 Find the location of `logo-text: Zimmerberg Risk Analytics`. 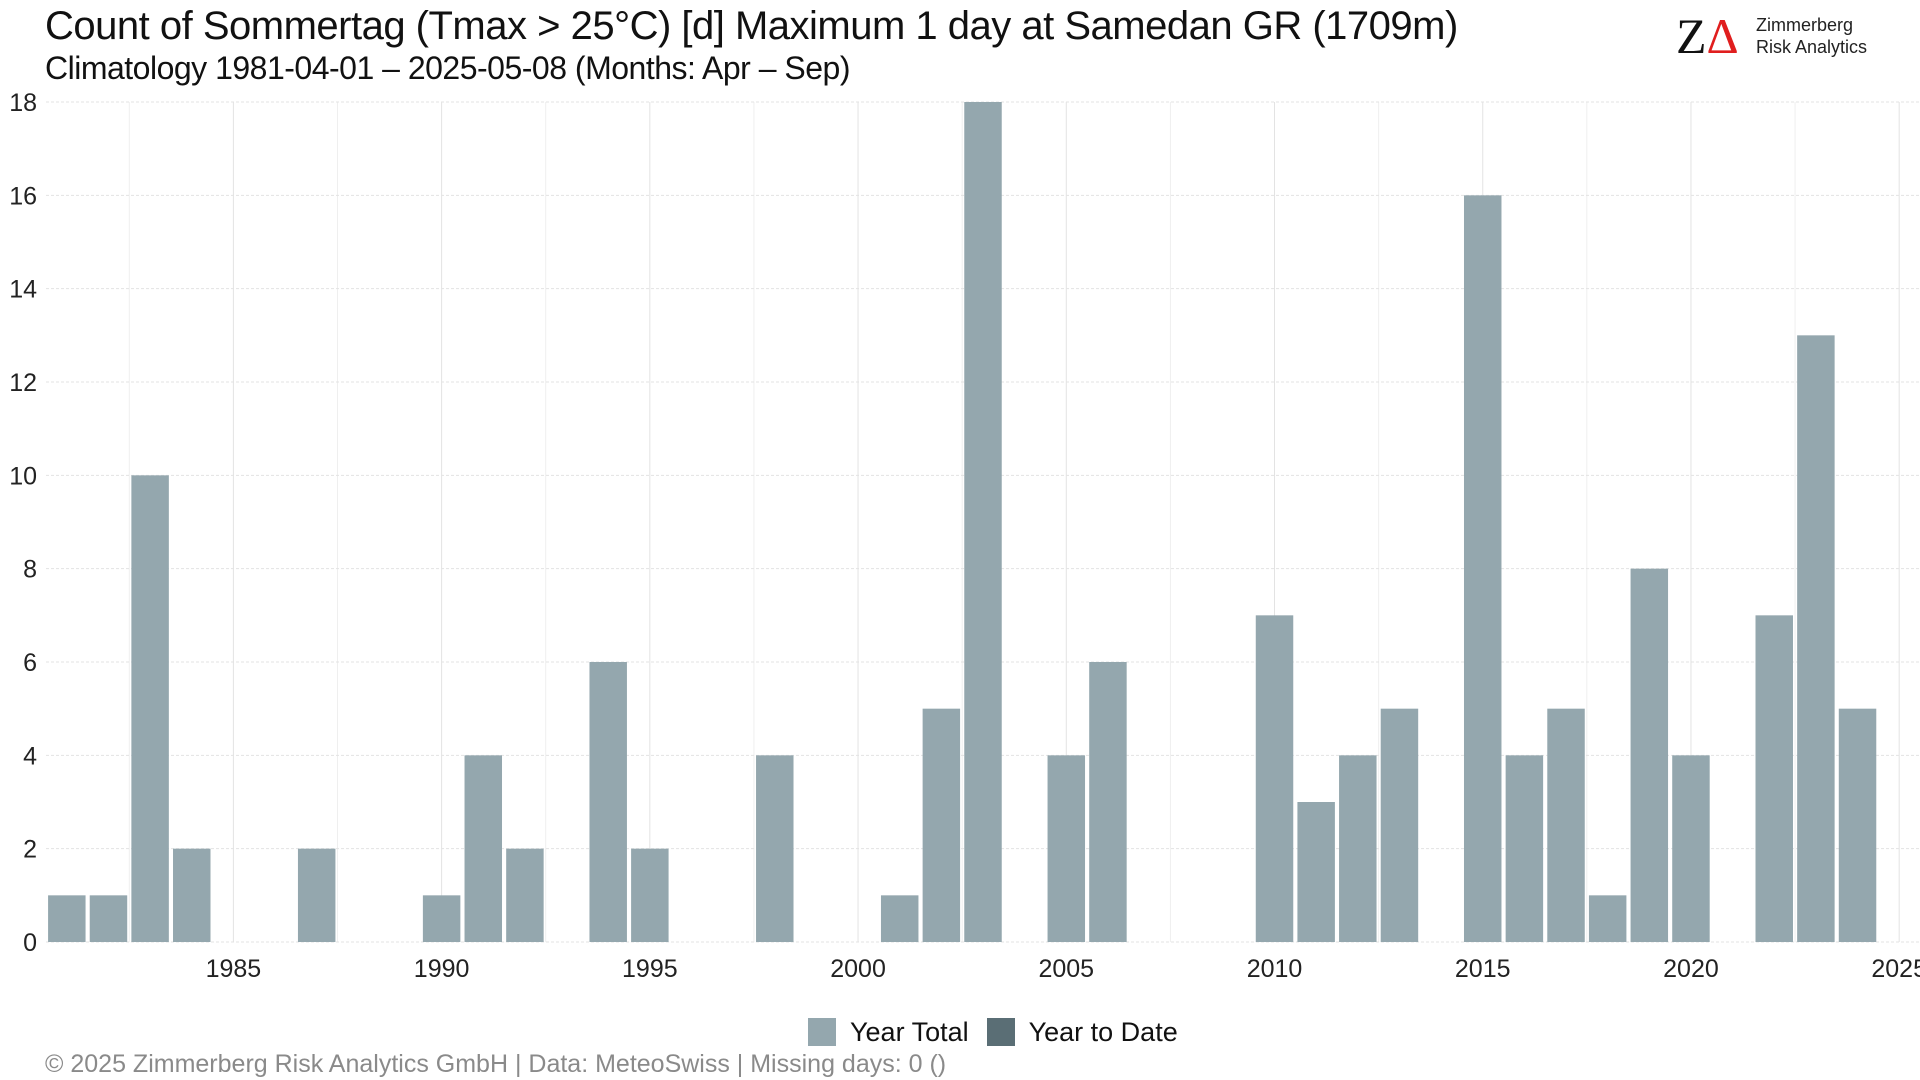

logo-text: Zimmerberg Risk Analytics is located at coordinates (1811, 36).